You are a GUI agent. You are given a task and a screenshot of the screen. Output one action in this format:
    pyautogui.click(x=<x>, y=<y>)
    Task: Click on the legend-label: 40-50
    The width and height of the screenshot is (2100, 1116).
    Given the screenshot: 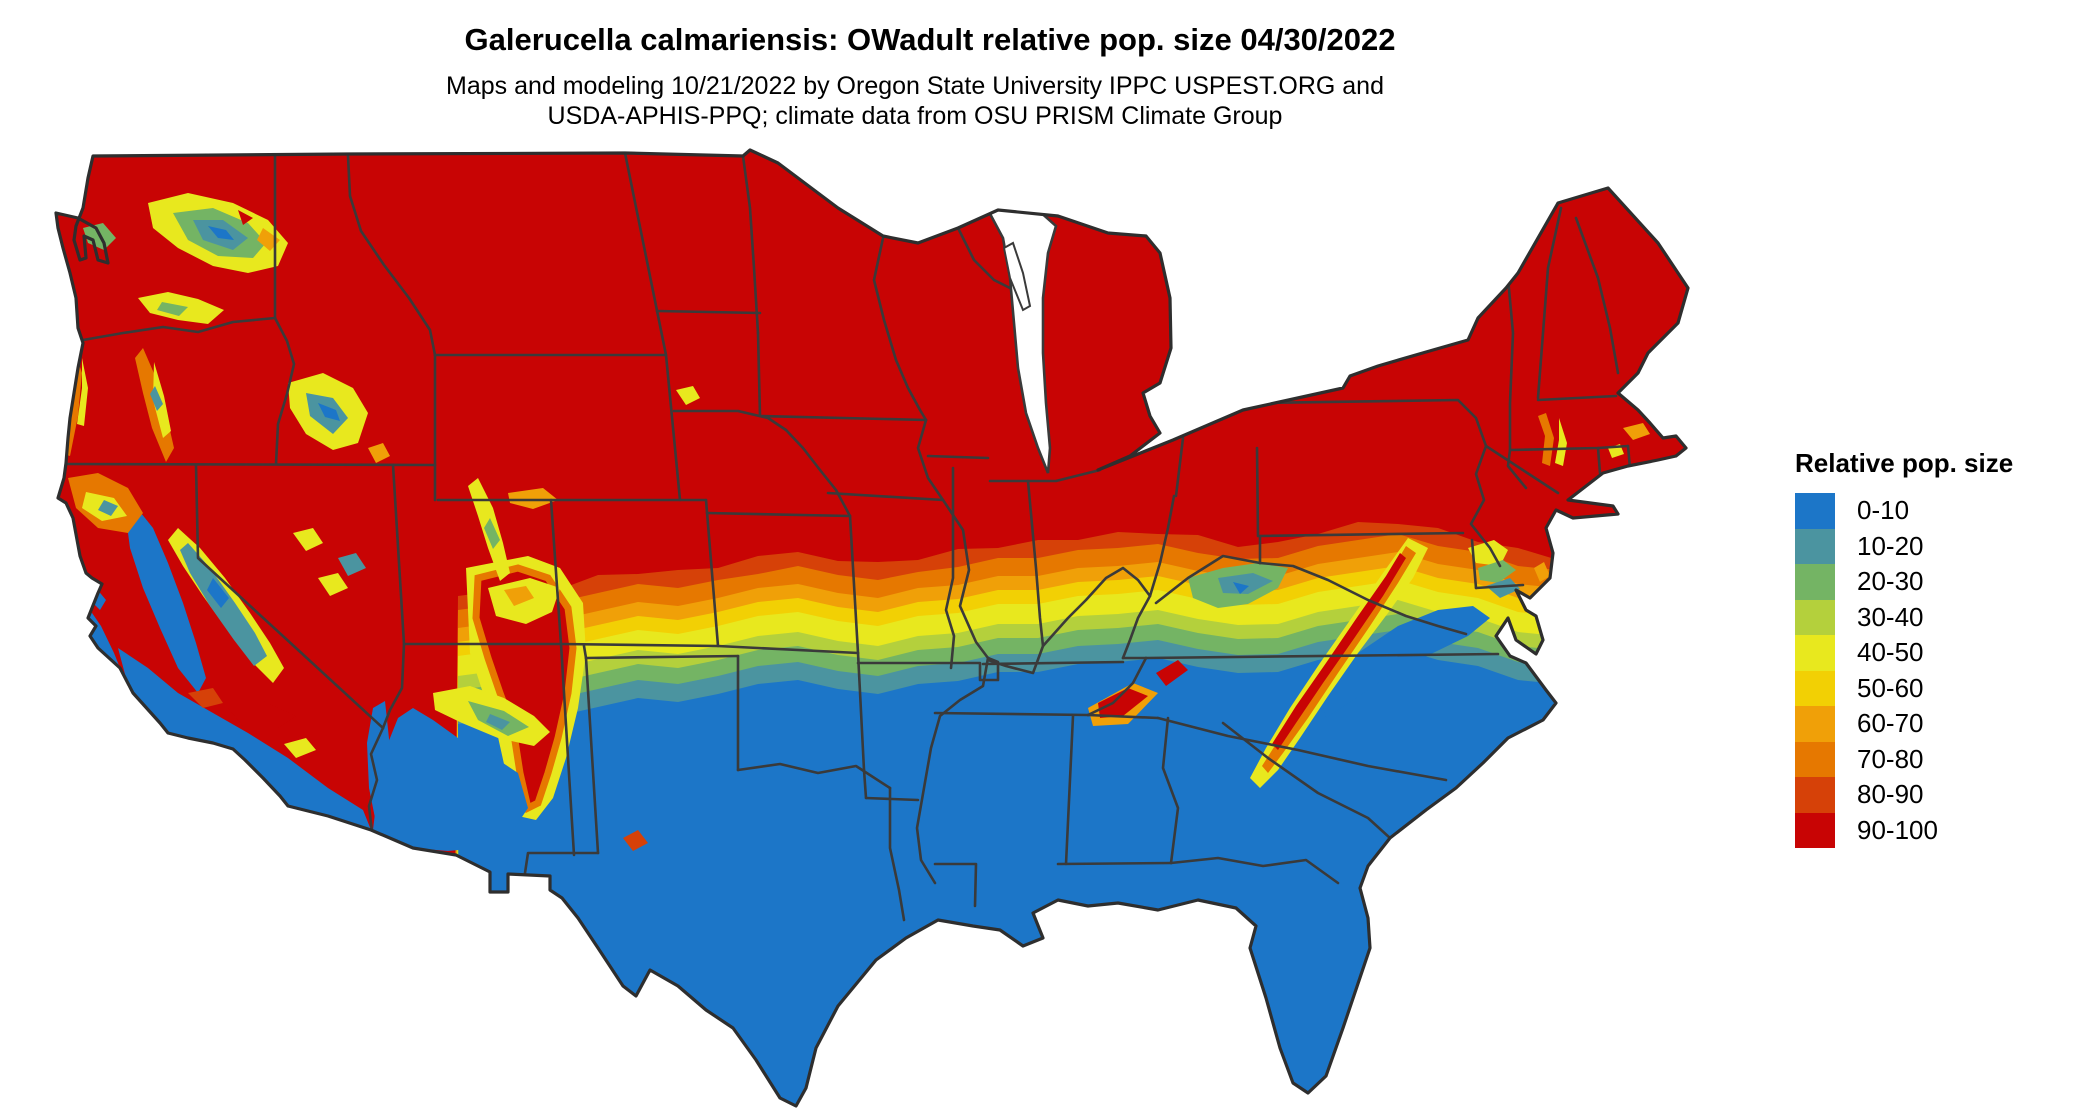 What is the action you would take?
    pyautogui.click(x=1890, y=652)
    